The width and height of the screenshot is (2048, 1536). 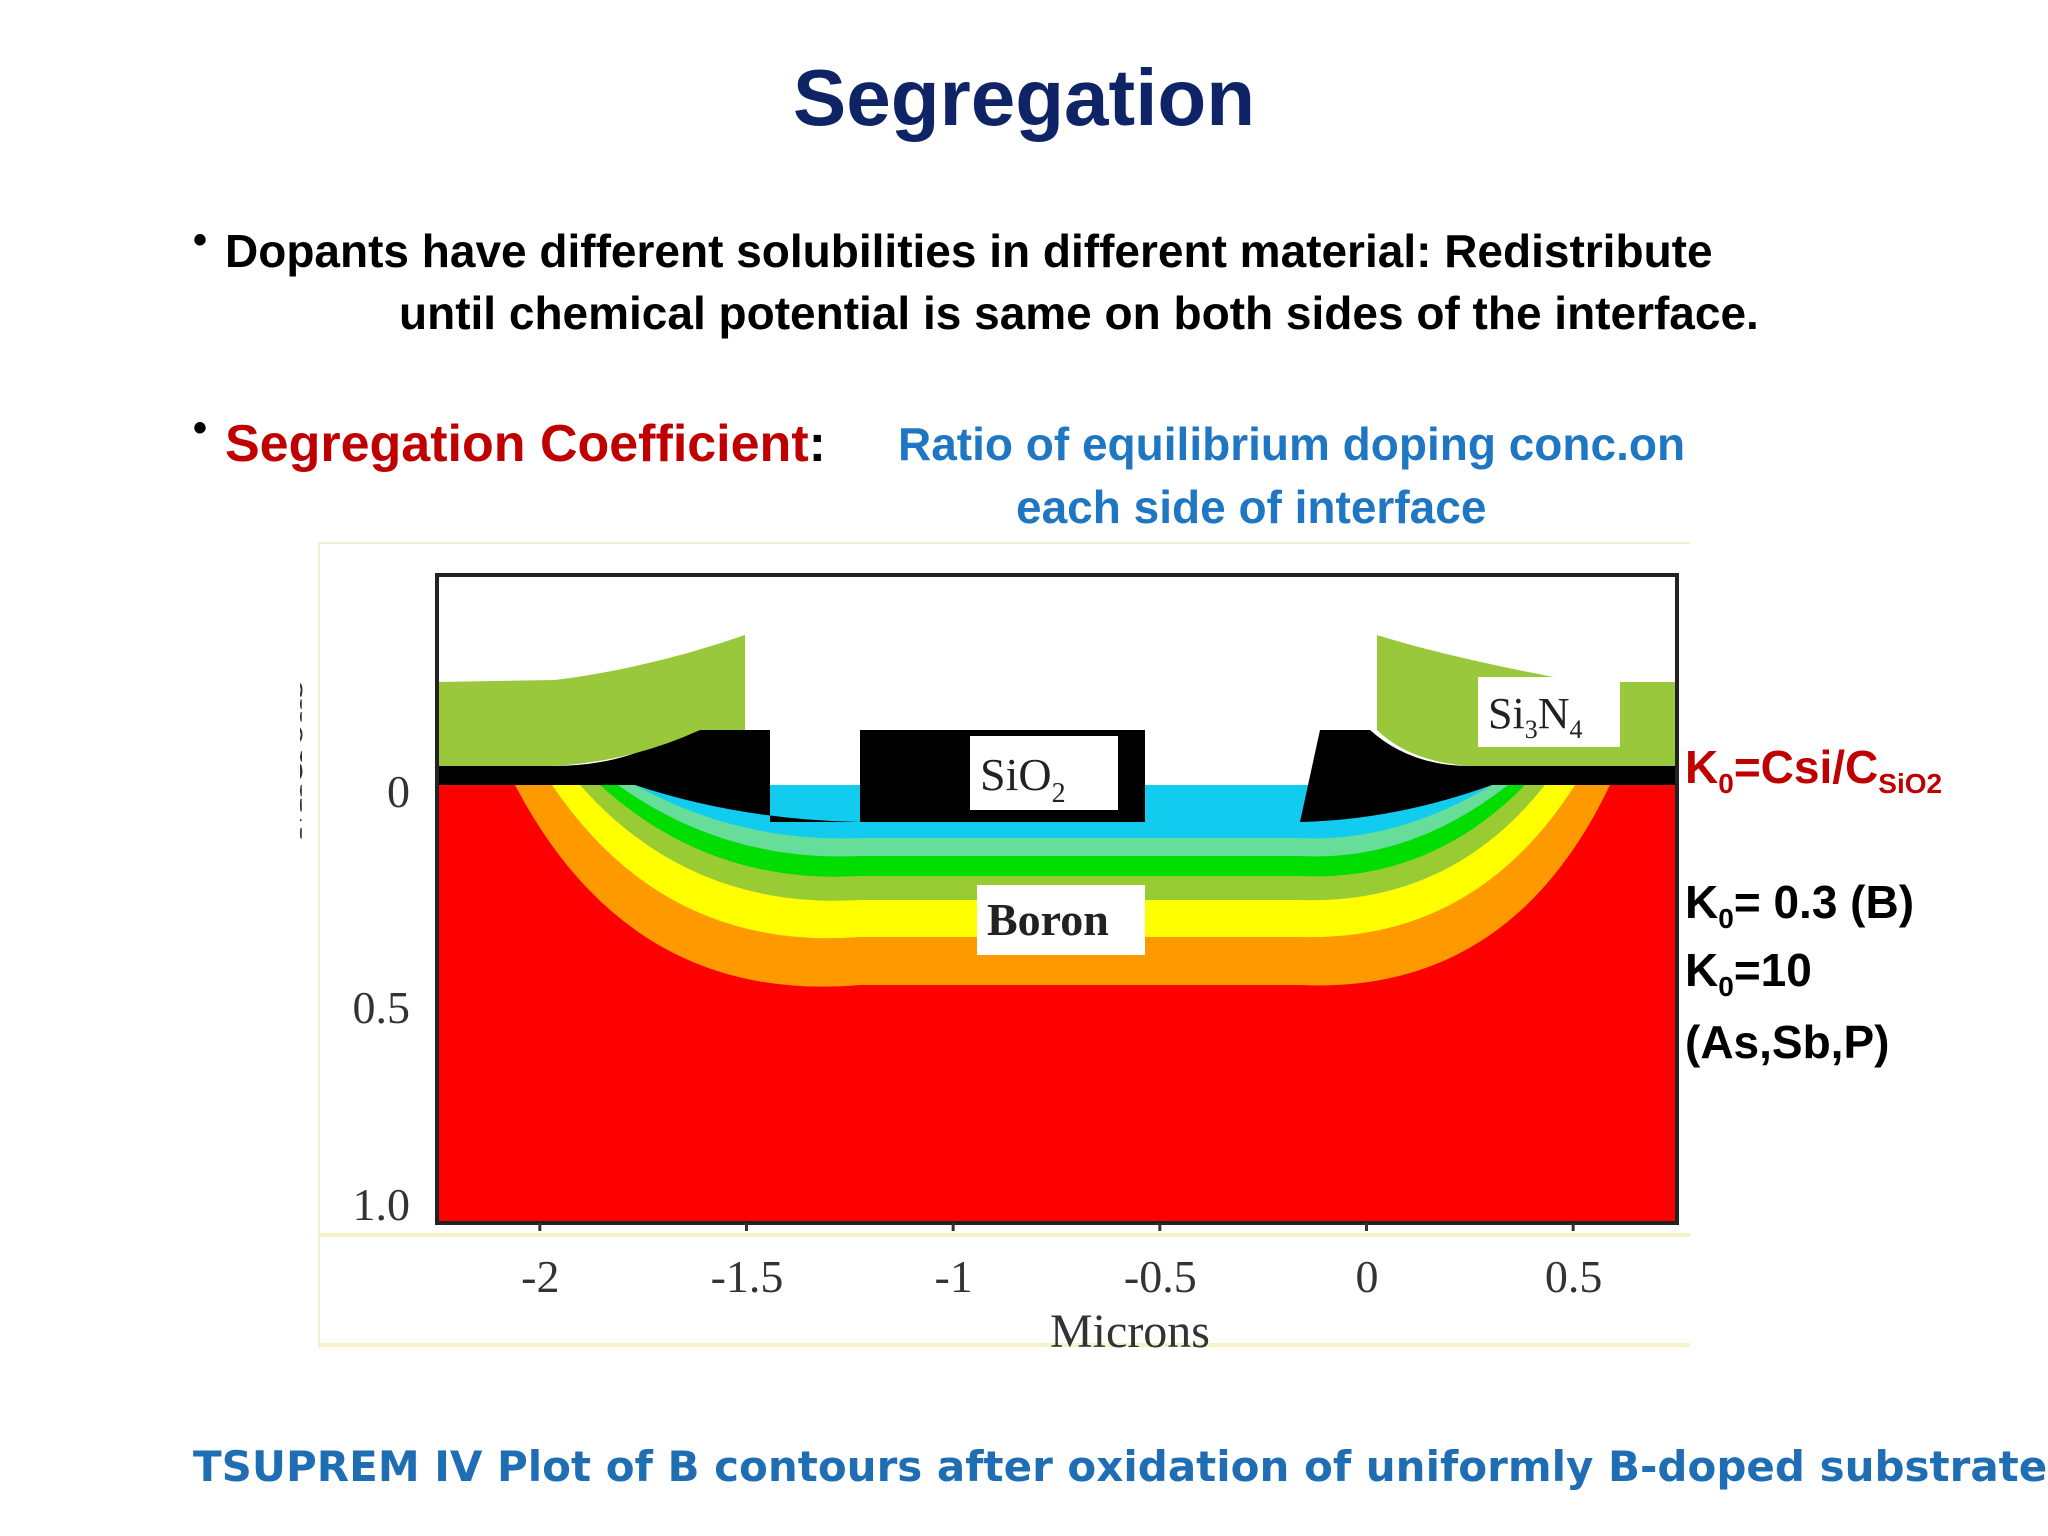 What do you see at coordinates (747, 1276) in the screenshot?
I see `x-tick-label: -1.5` at bounding box center [747, 1276].